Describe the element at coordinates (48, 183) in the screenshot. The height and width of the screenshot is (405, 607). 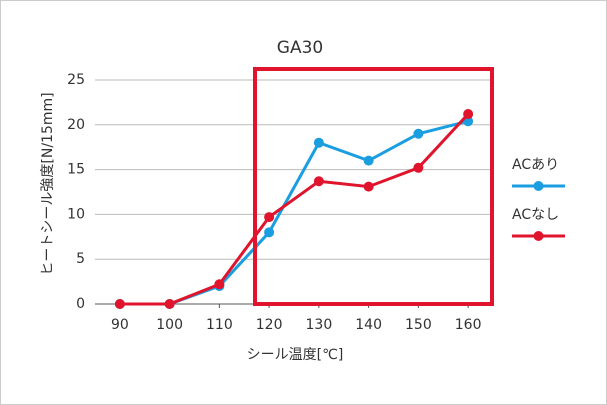
I see `y-axis-label: ヒートシール強度[N/15mm]` at that location.